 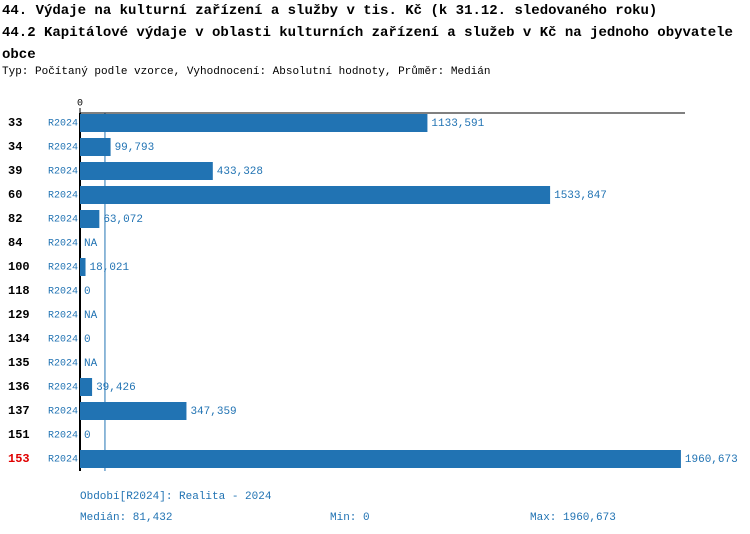 I want to click on median-label: Medián: 81,432, so click(x=126, y=518).